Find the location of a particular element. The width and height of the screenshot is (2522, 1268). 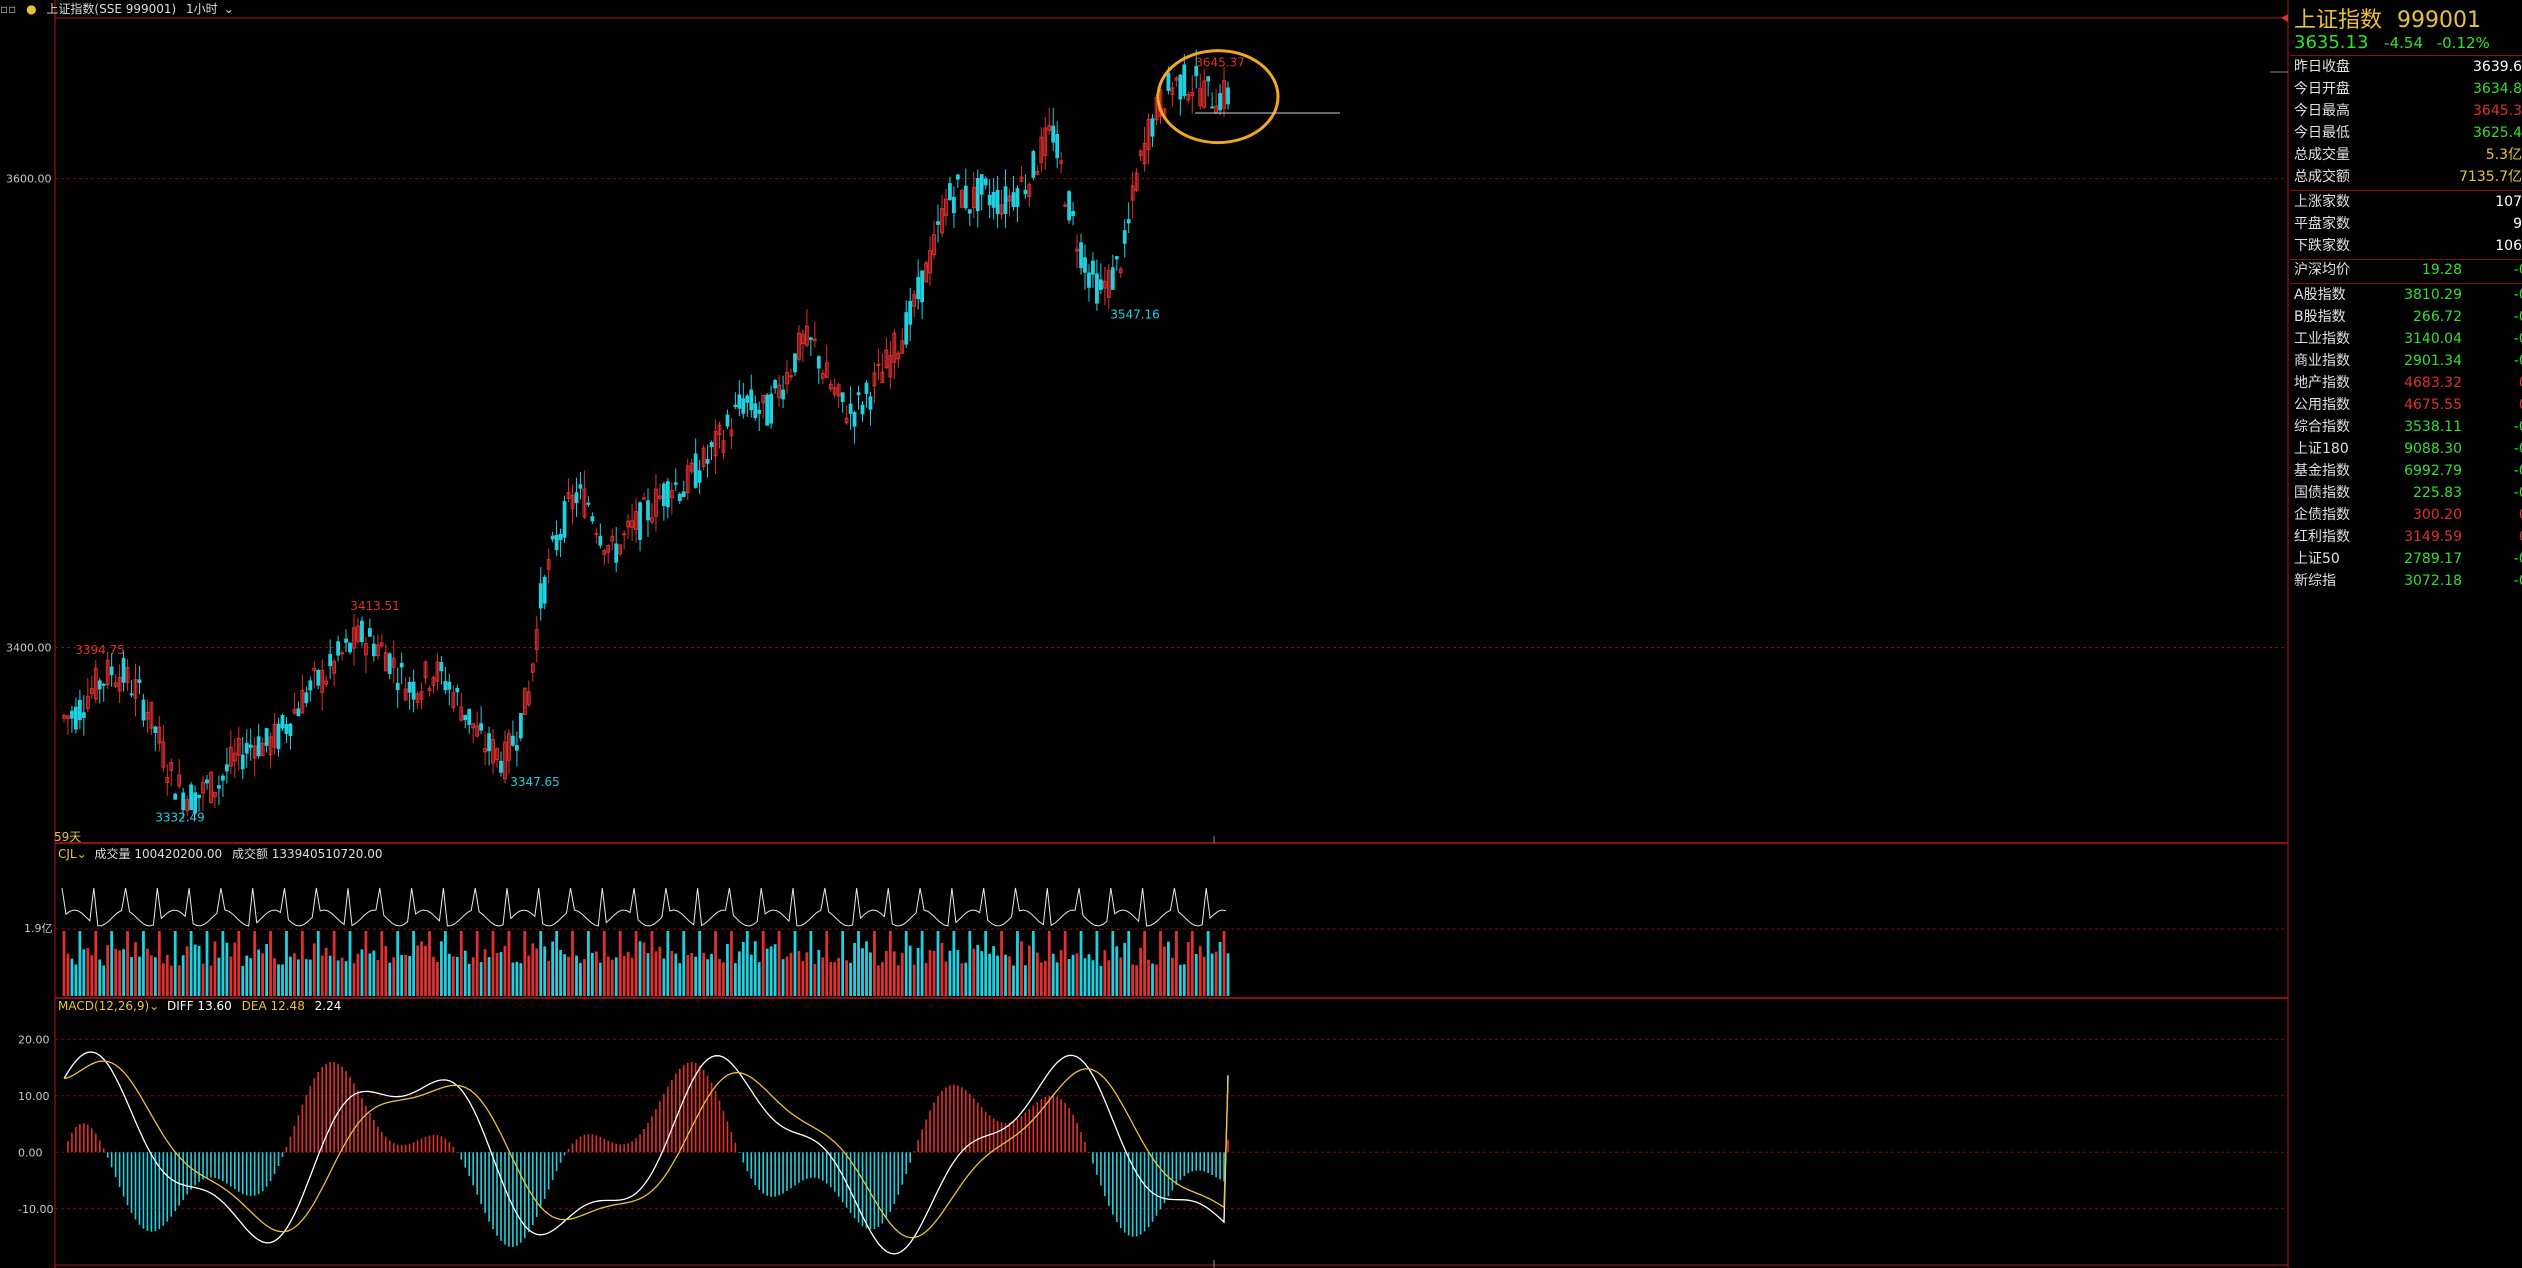

quote-row: 上证50 2789.17 -0.33 is located at coordinates (2408, 559).